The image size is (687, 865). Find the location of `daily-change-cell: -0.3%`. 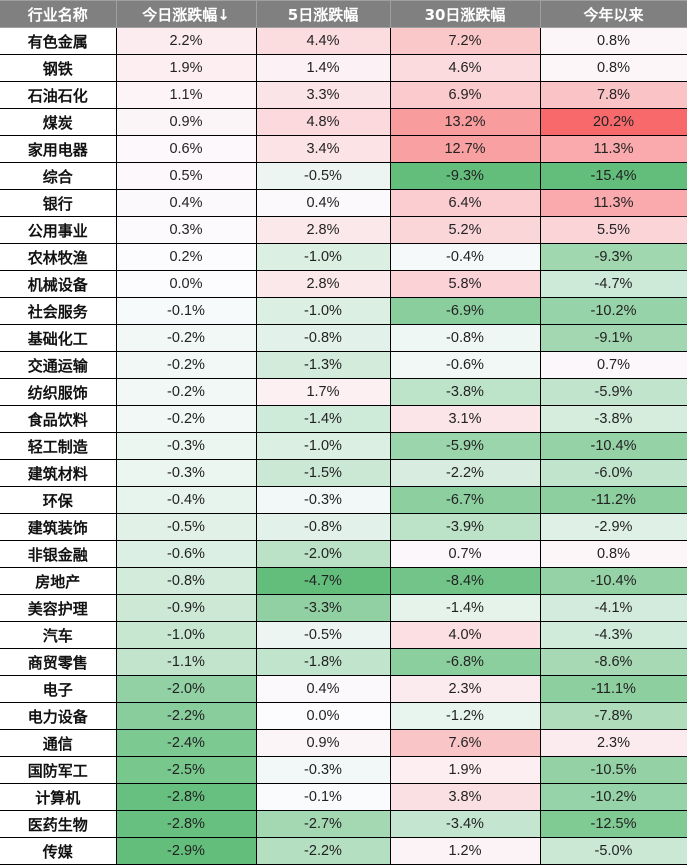

daily-change-cell: -0.3% is located at coordinates (186, 473).